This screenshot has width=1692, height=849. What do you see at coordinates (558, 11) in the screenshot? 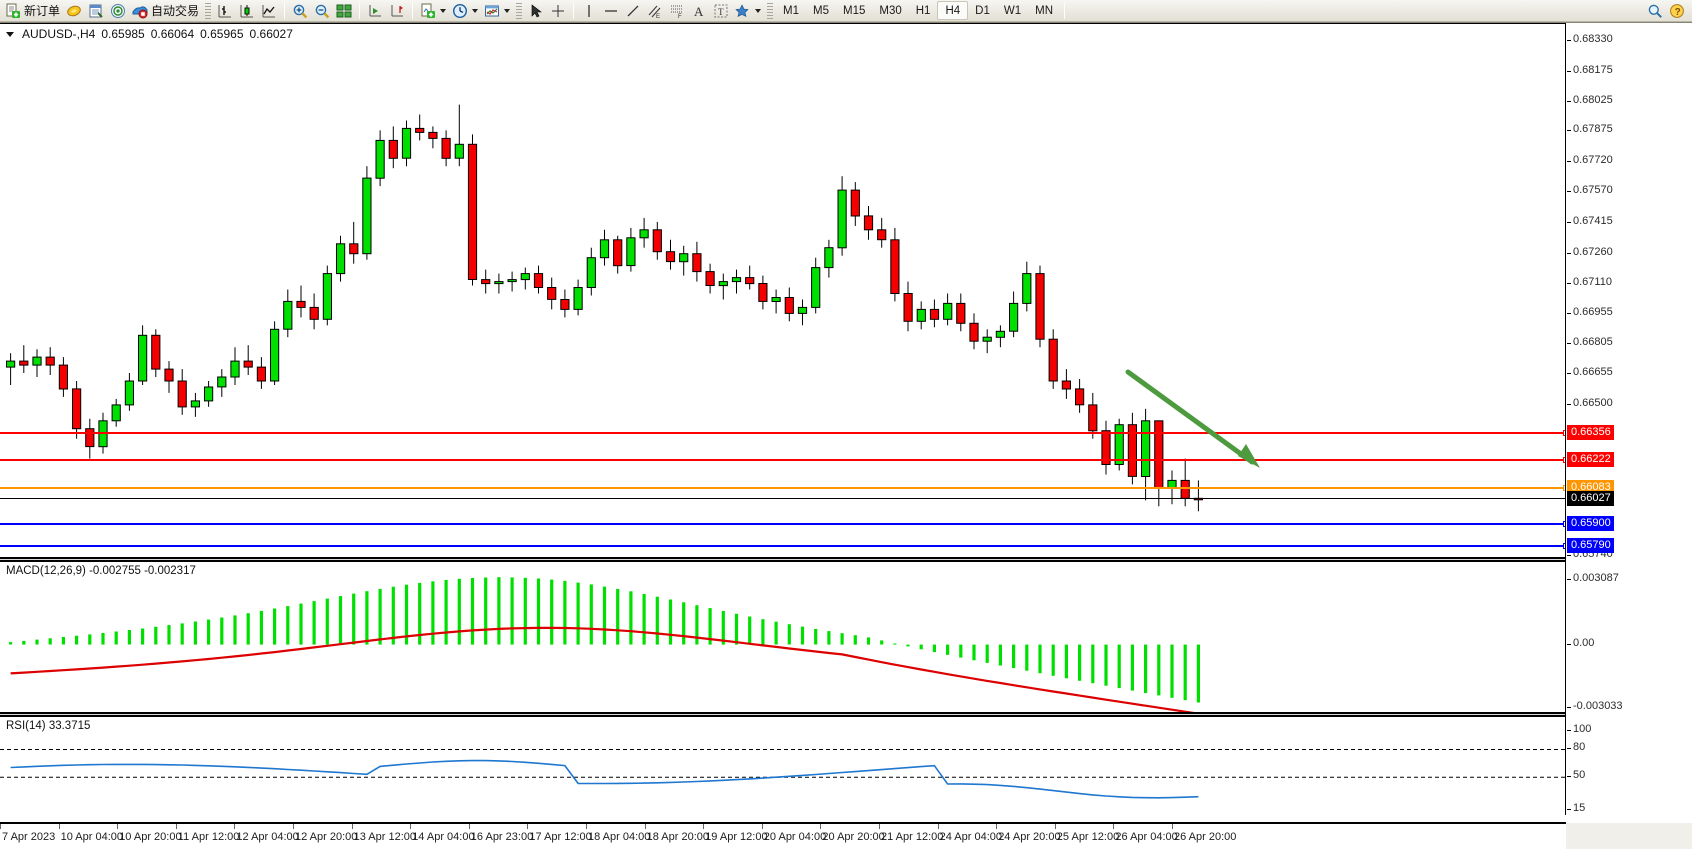
I see `crosshair-tool` at bounding box center [558, 11].